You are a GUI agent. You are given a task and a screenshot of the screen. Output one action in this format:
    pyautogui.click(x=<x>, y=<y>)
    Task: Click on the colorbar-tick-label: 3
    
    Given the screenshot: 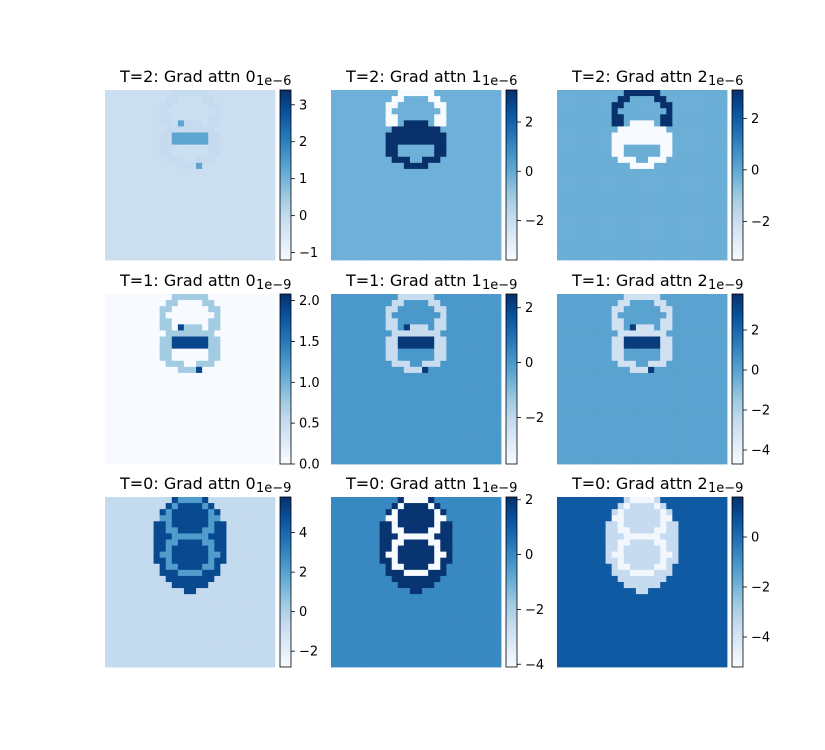 What is the action you would take?
    pyautogui.click(x=303, y=105)
    